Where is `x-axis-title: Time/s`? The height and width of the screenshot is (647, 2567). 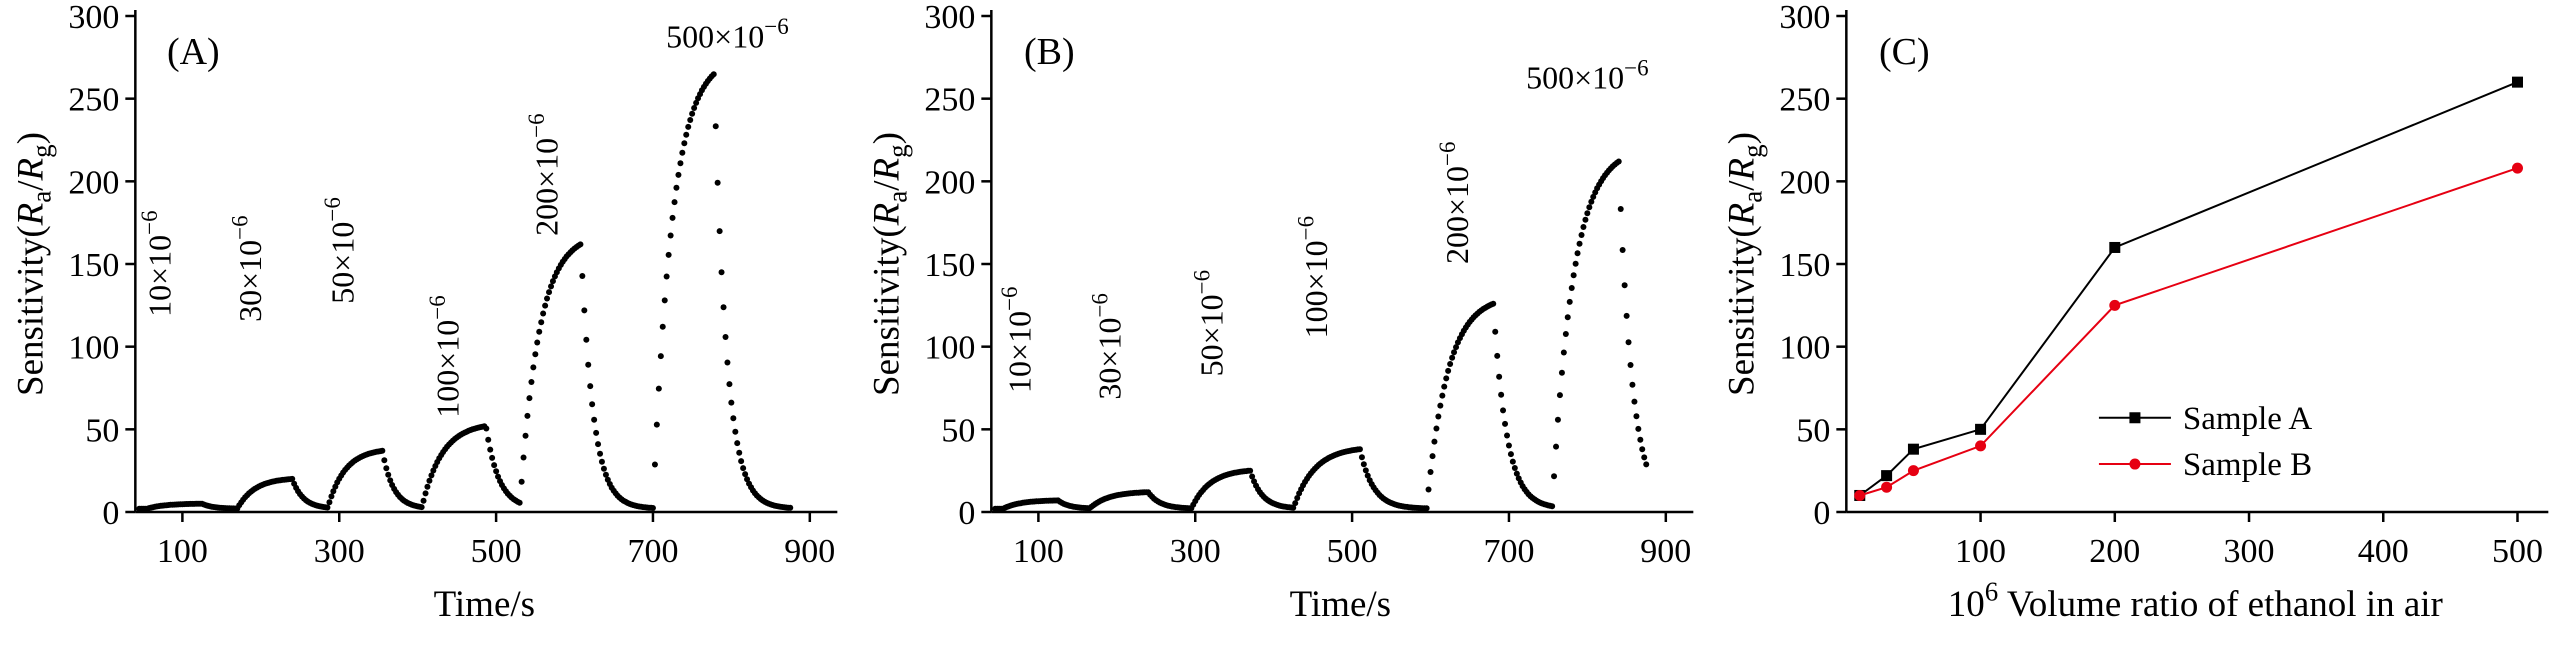
x-axis-title: Time/s is located at coordinates (1339, 604).